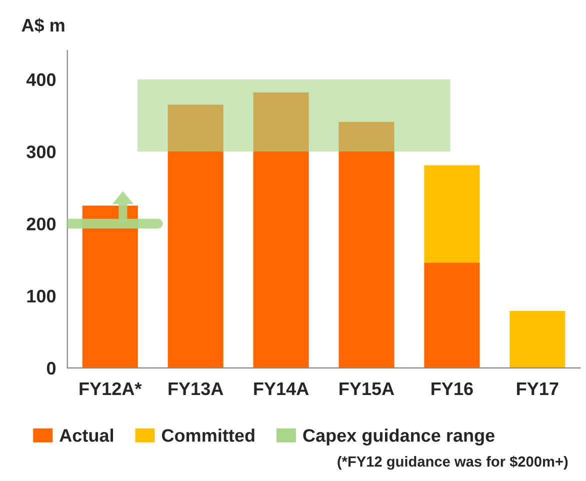  I want to click on x-tick-label: FY16, so click(452, 389).